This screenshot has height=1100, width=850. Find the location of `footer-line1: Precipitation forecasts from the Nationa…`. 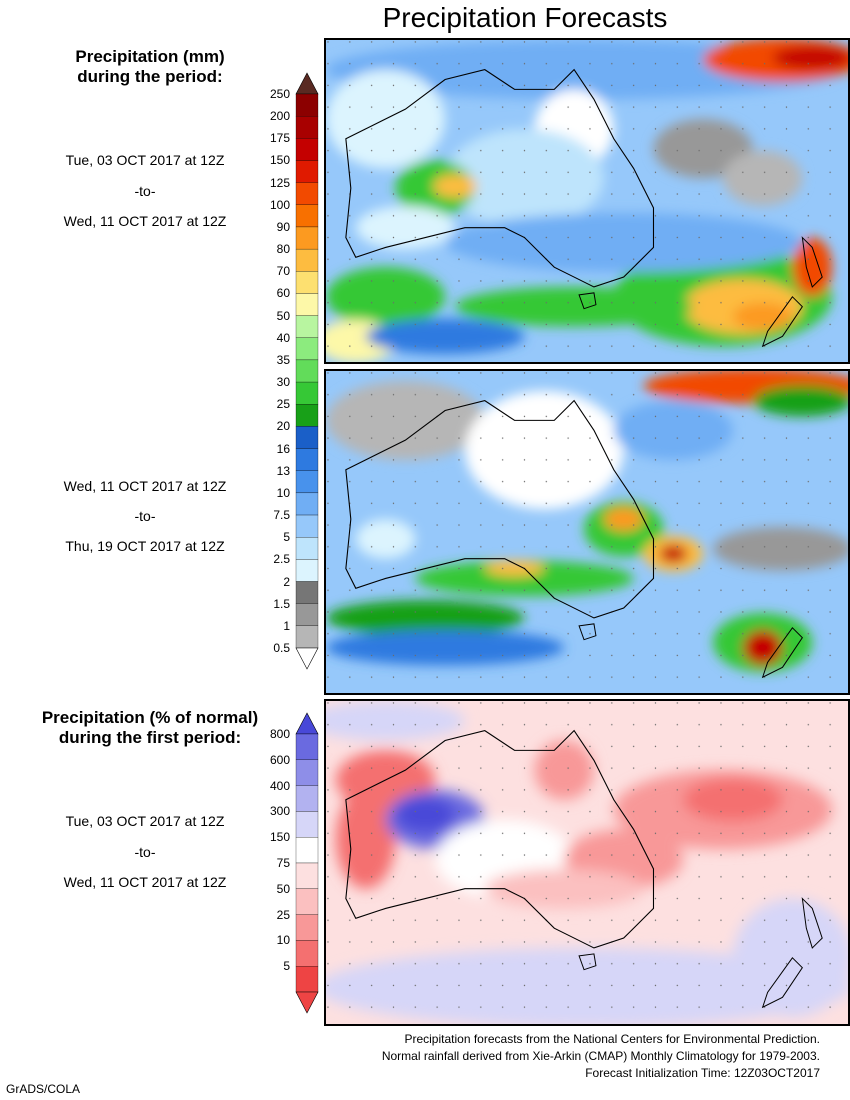

footer-line1: Precipitation forecasts from the Nationa… is located at coordinates (612, 1039).